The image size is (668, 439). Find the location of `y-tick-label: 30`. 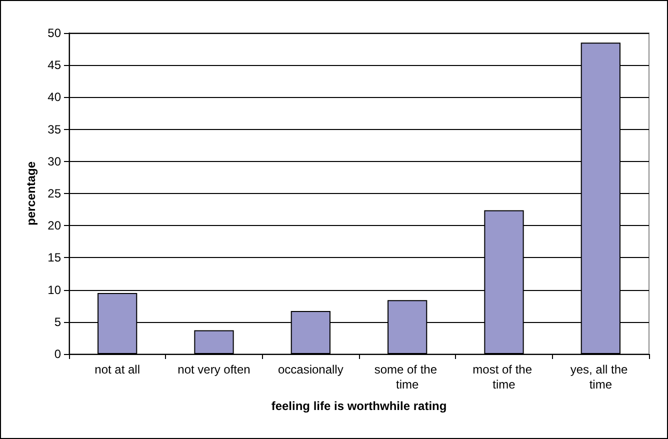

y-tick-label: 30 is located at coordinates (55, 161).